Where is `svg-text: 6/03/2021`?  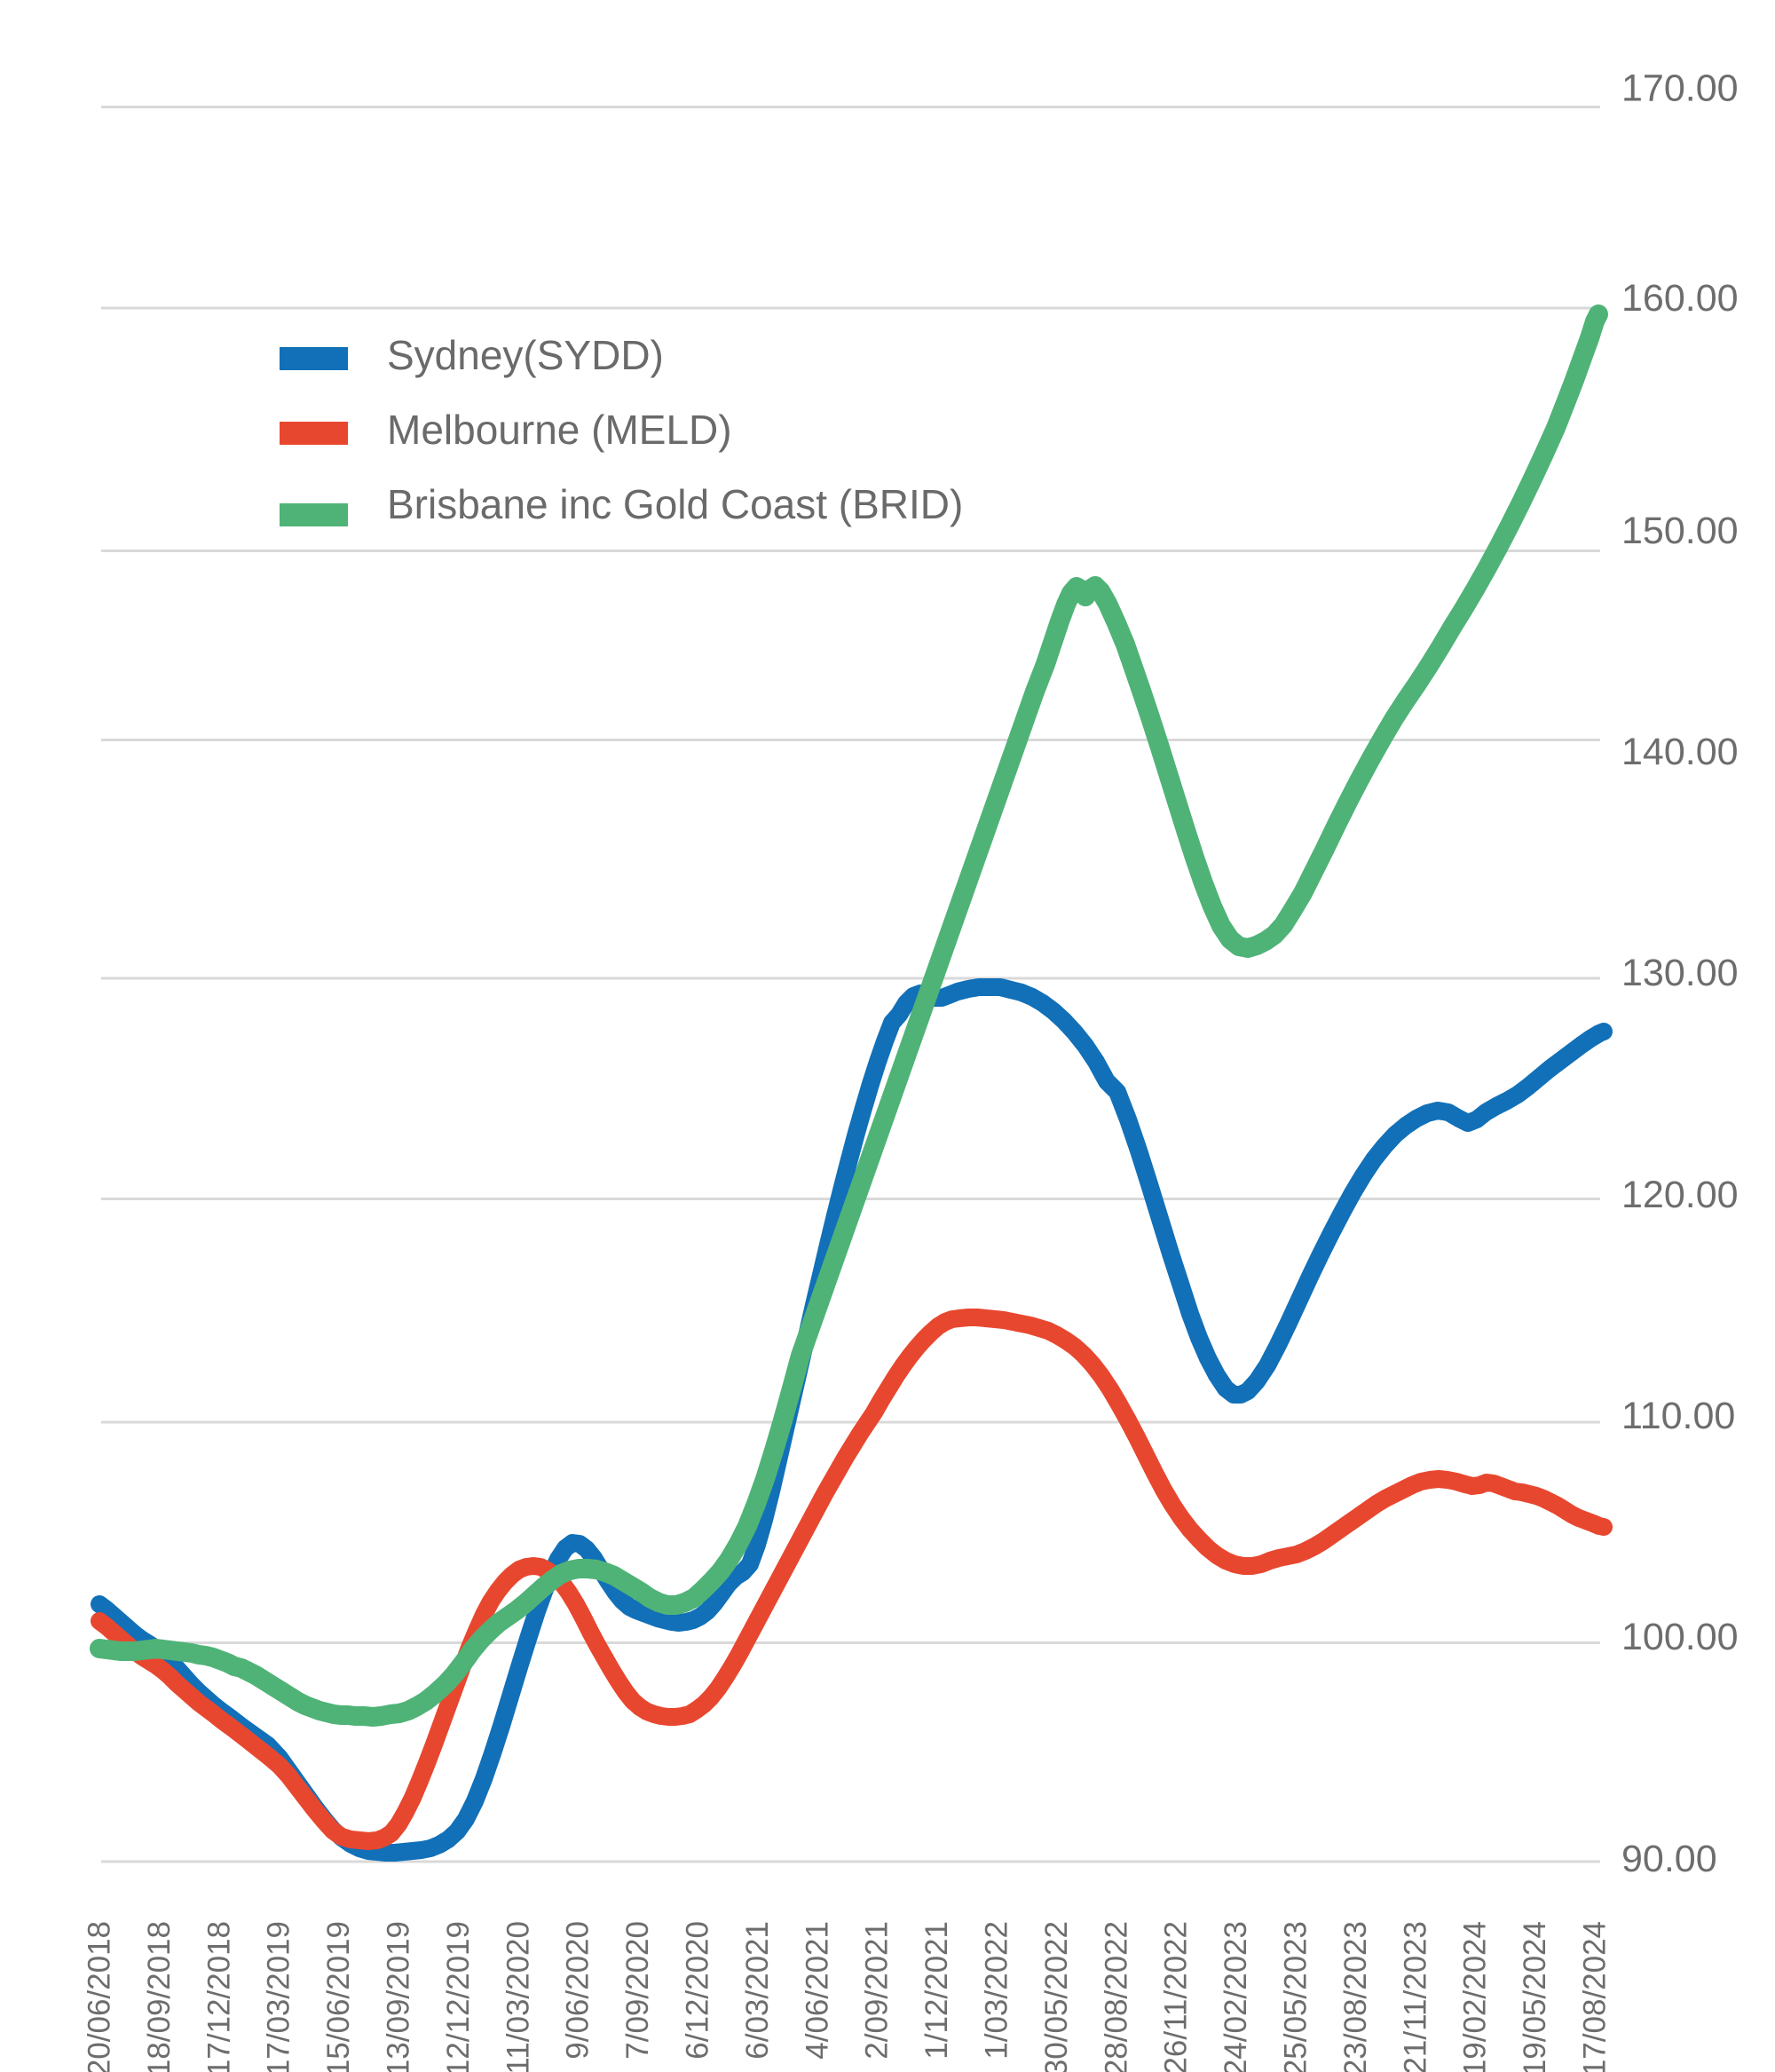
svg-text: 6/03/2021 is located at coordinates (757, 1990).